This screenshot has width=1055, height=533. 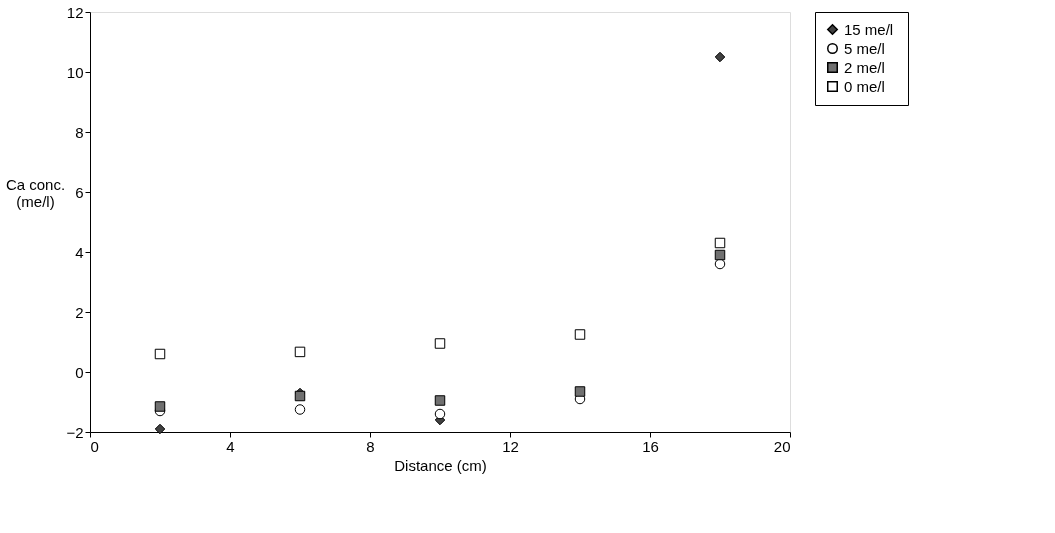 What do you see at coordinates (650, 446) in the screenshot?
I see `x-tick-label: 16` at bounding box center [650, 446].